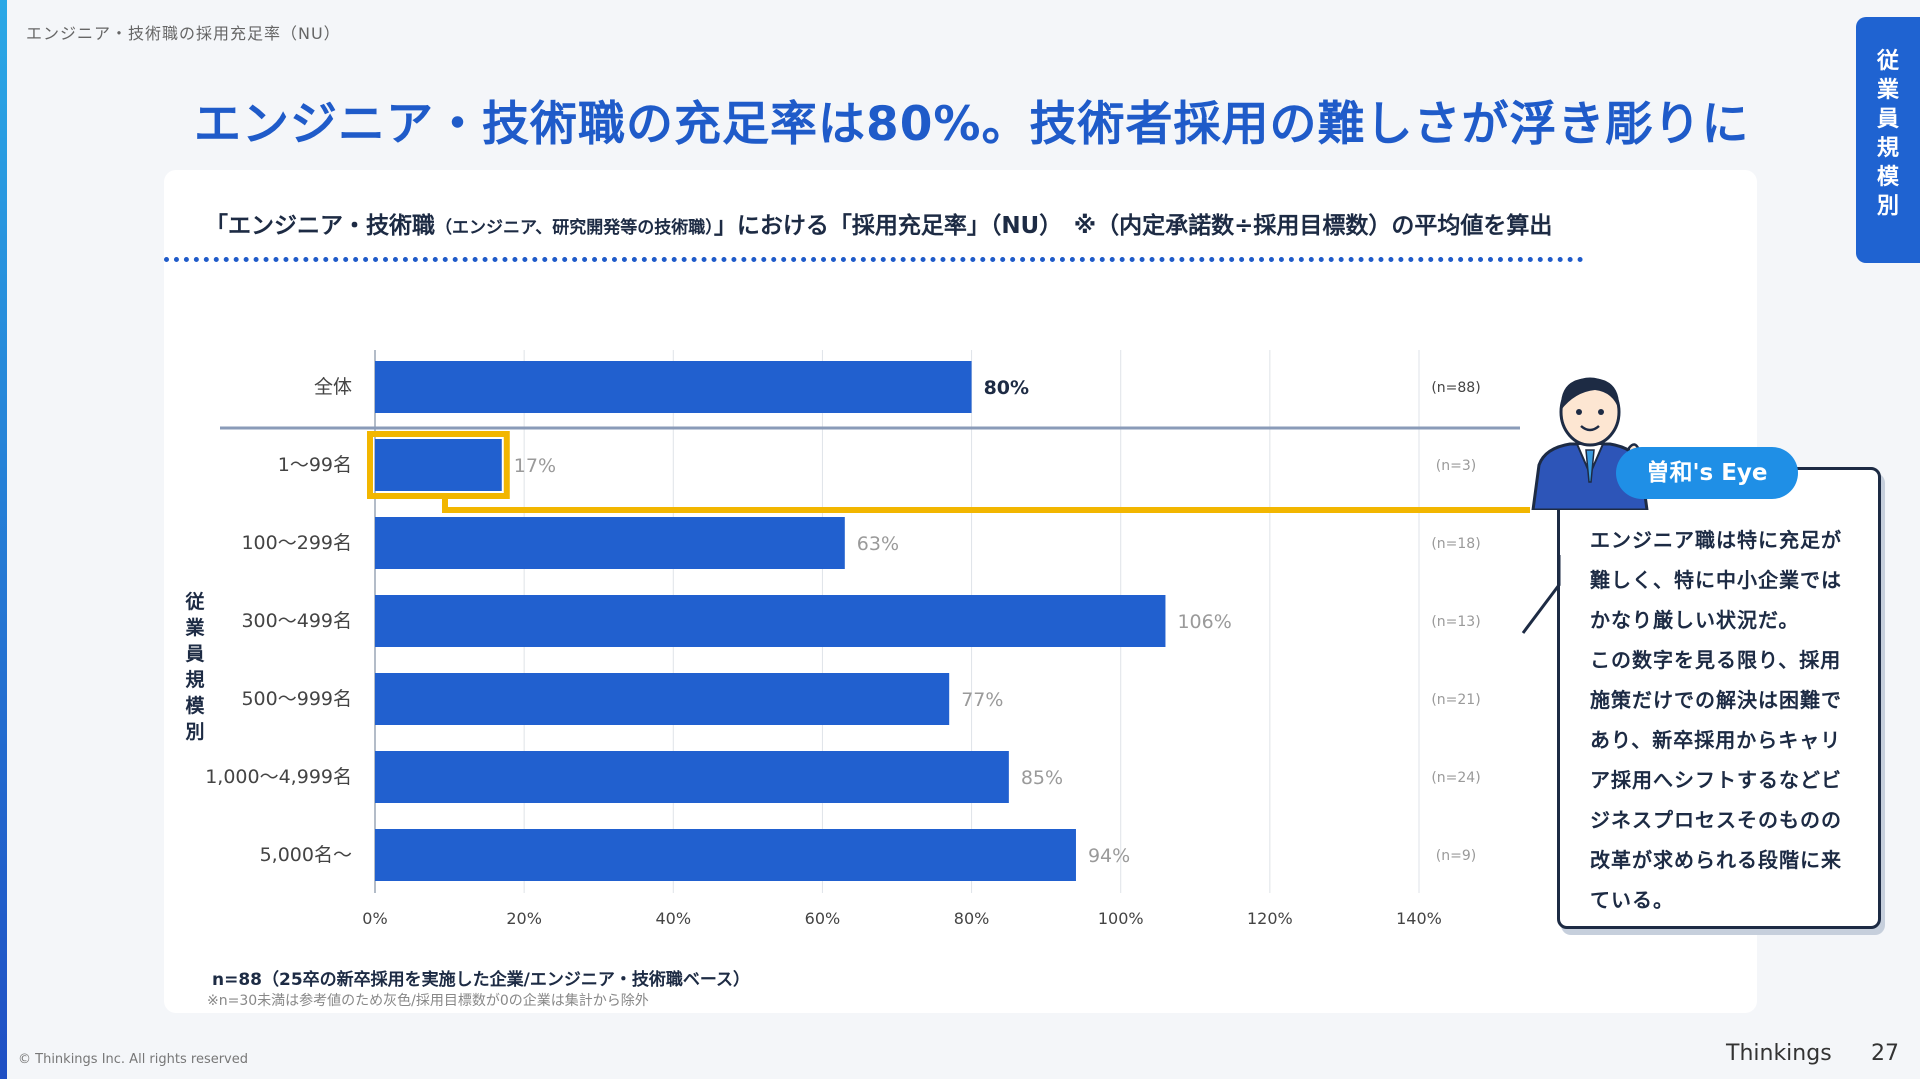 Image resolution: width=1920 pixels, height=1079 pixels. I want to click on category-label: 1,000〜4,999名, so click(278, 777).